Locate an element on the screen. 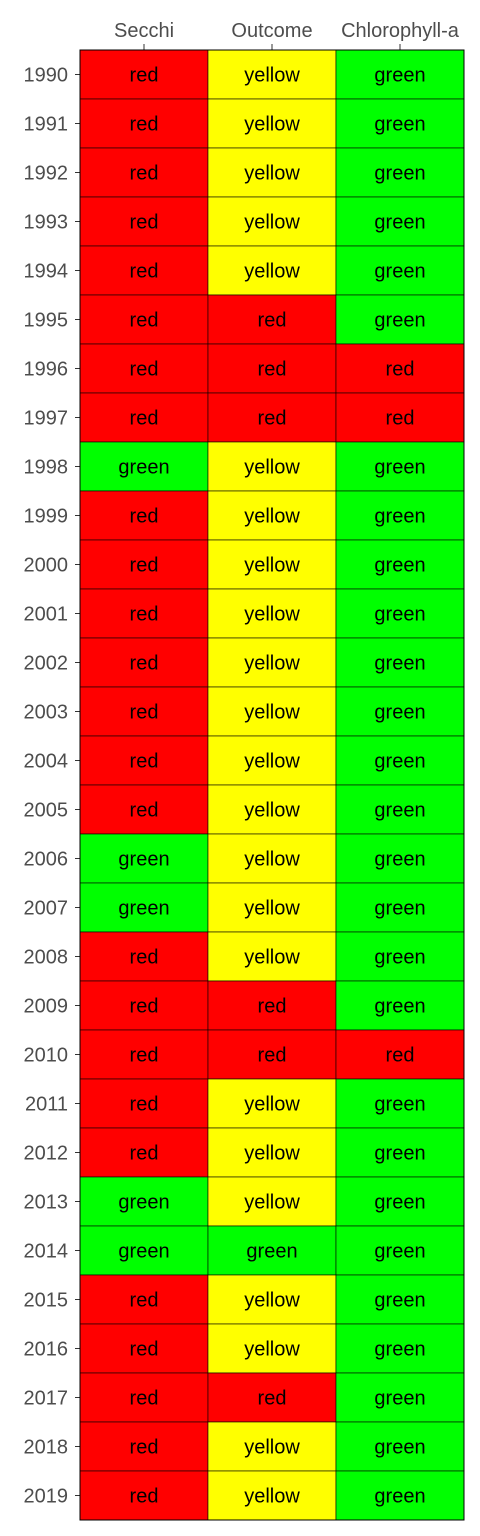 Image resolution: width=480 pixels, height=1536 pixels. heatmap-cell-1996-chlorophyll-a is located at coordinates (400, 368).